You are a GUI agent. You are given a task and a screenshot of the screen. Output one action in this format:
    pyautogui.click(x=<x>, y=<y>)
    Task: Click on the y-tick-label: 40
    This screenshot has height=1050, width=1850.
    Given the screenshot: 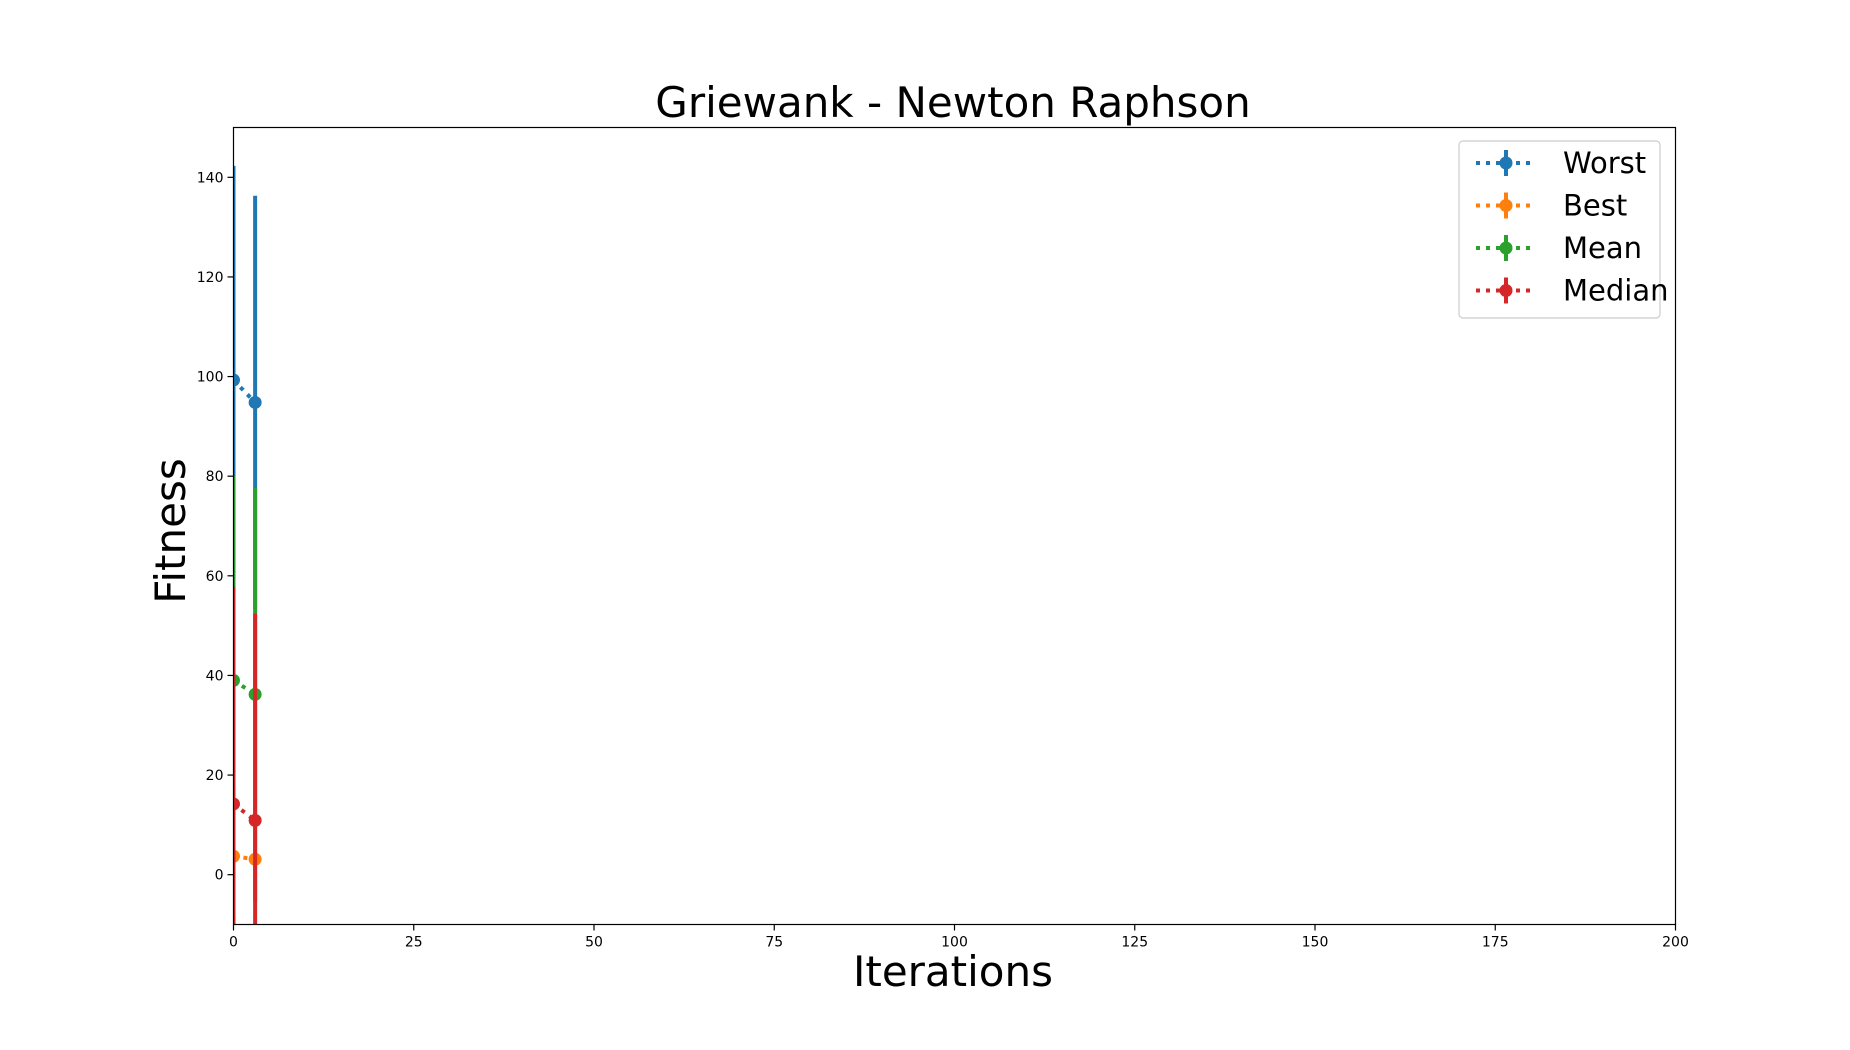 What is the action you would take?
    pyautogui.click(x=215, y=676)
    